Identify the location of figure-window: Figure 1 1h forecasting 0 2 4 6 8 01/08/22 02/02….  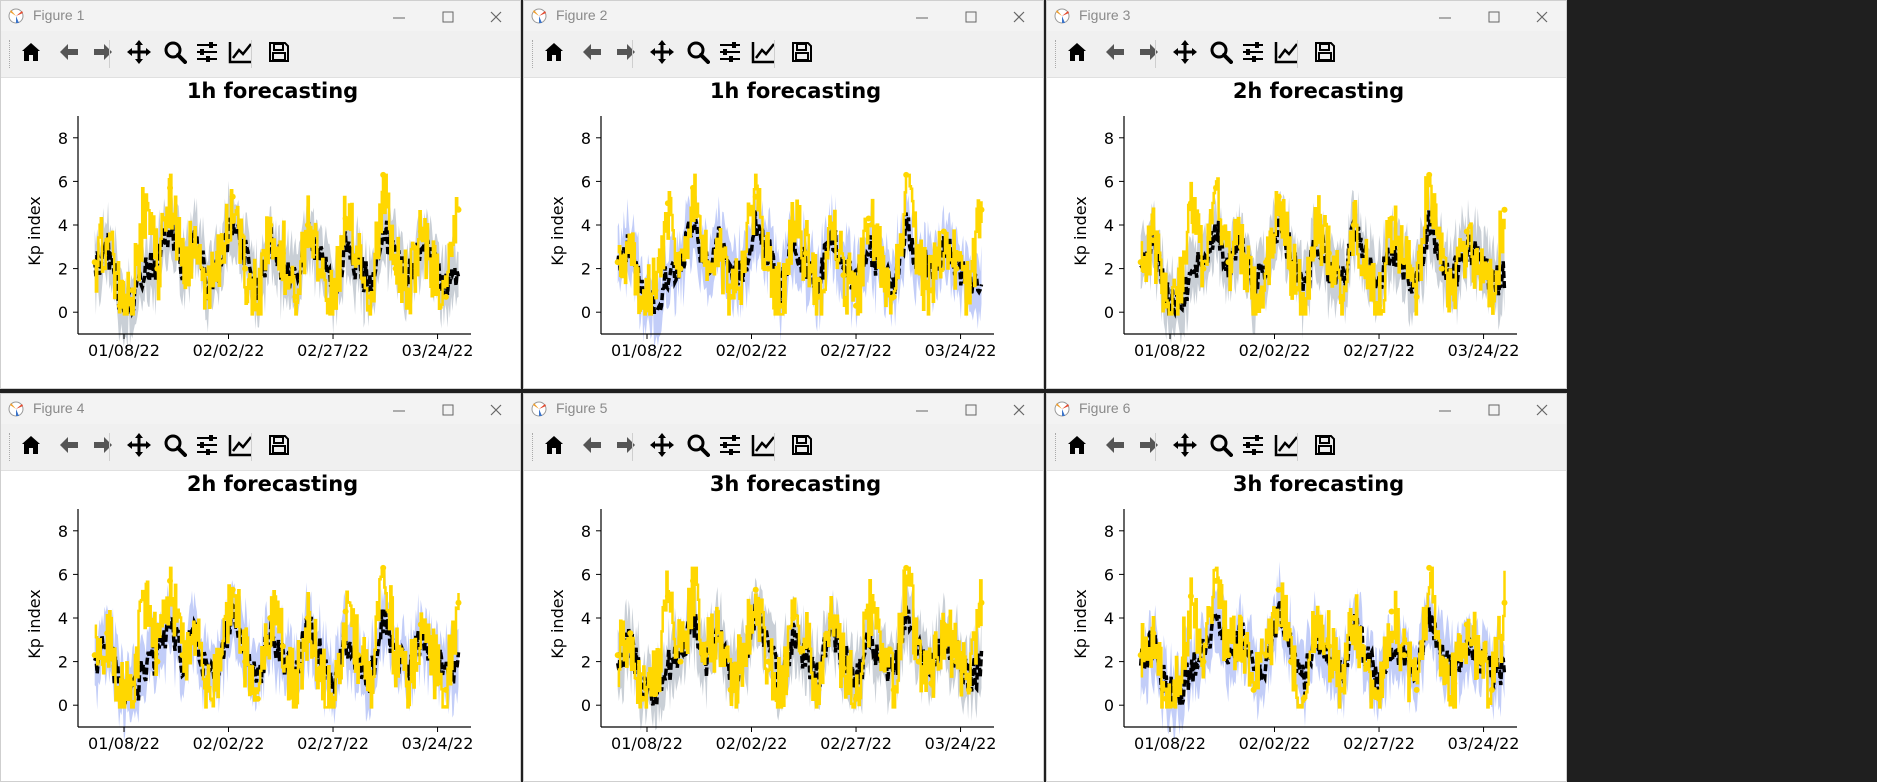
(260, 194).